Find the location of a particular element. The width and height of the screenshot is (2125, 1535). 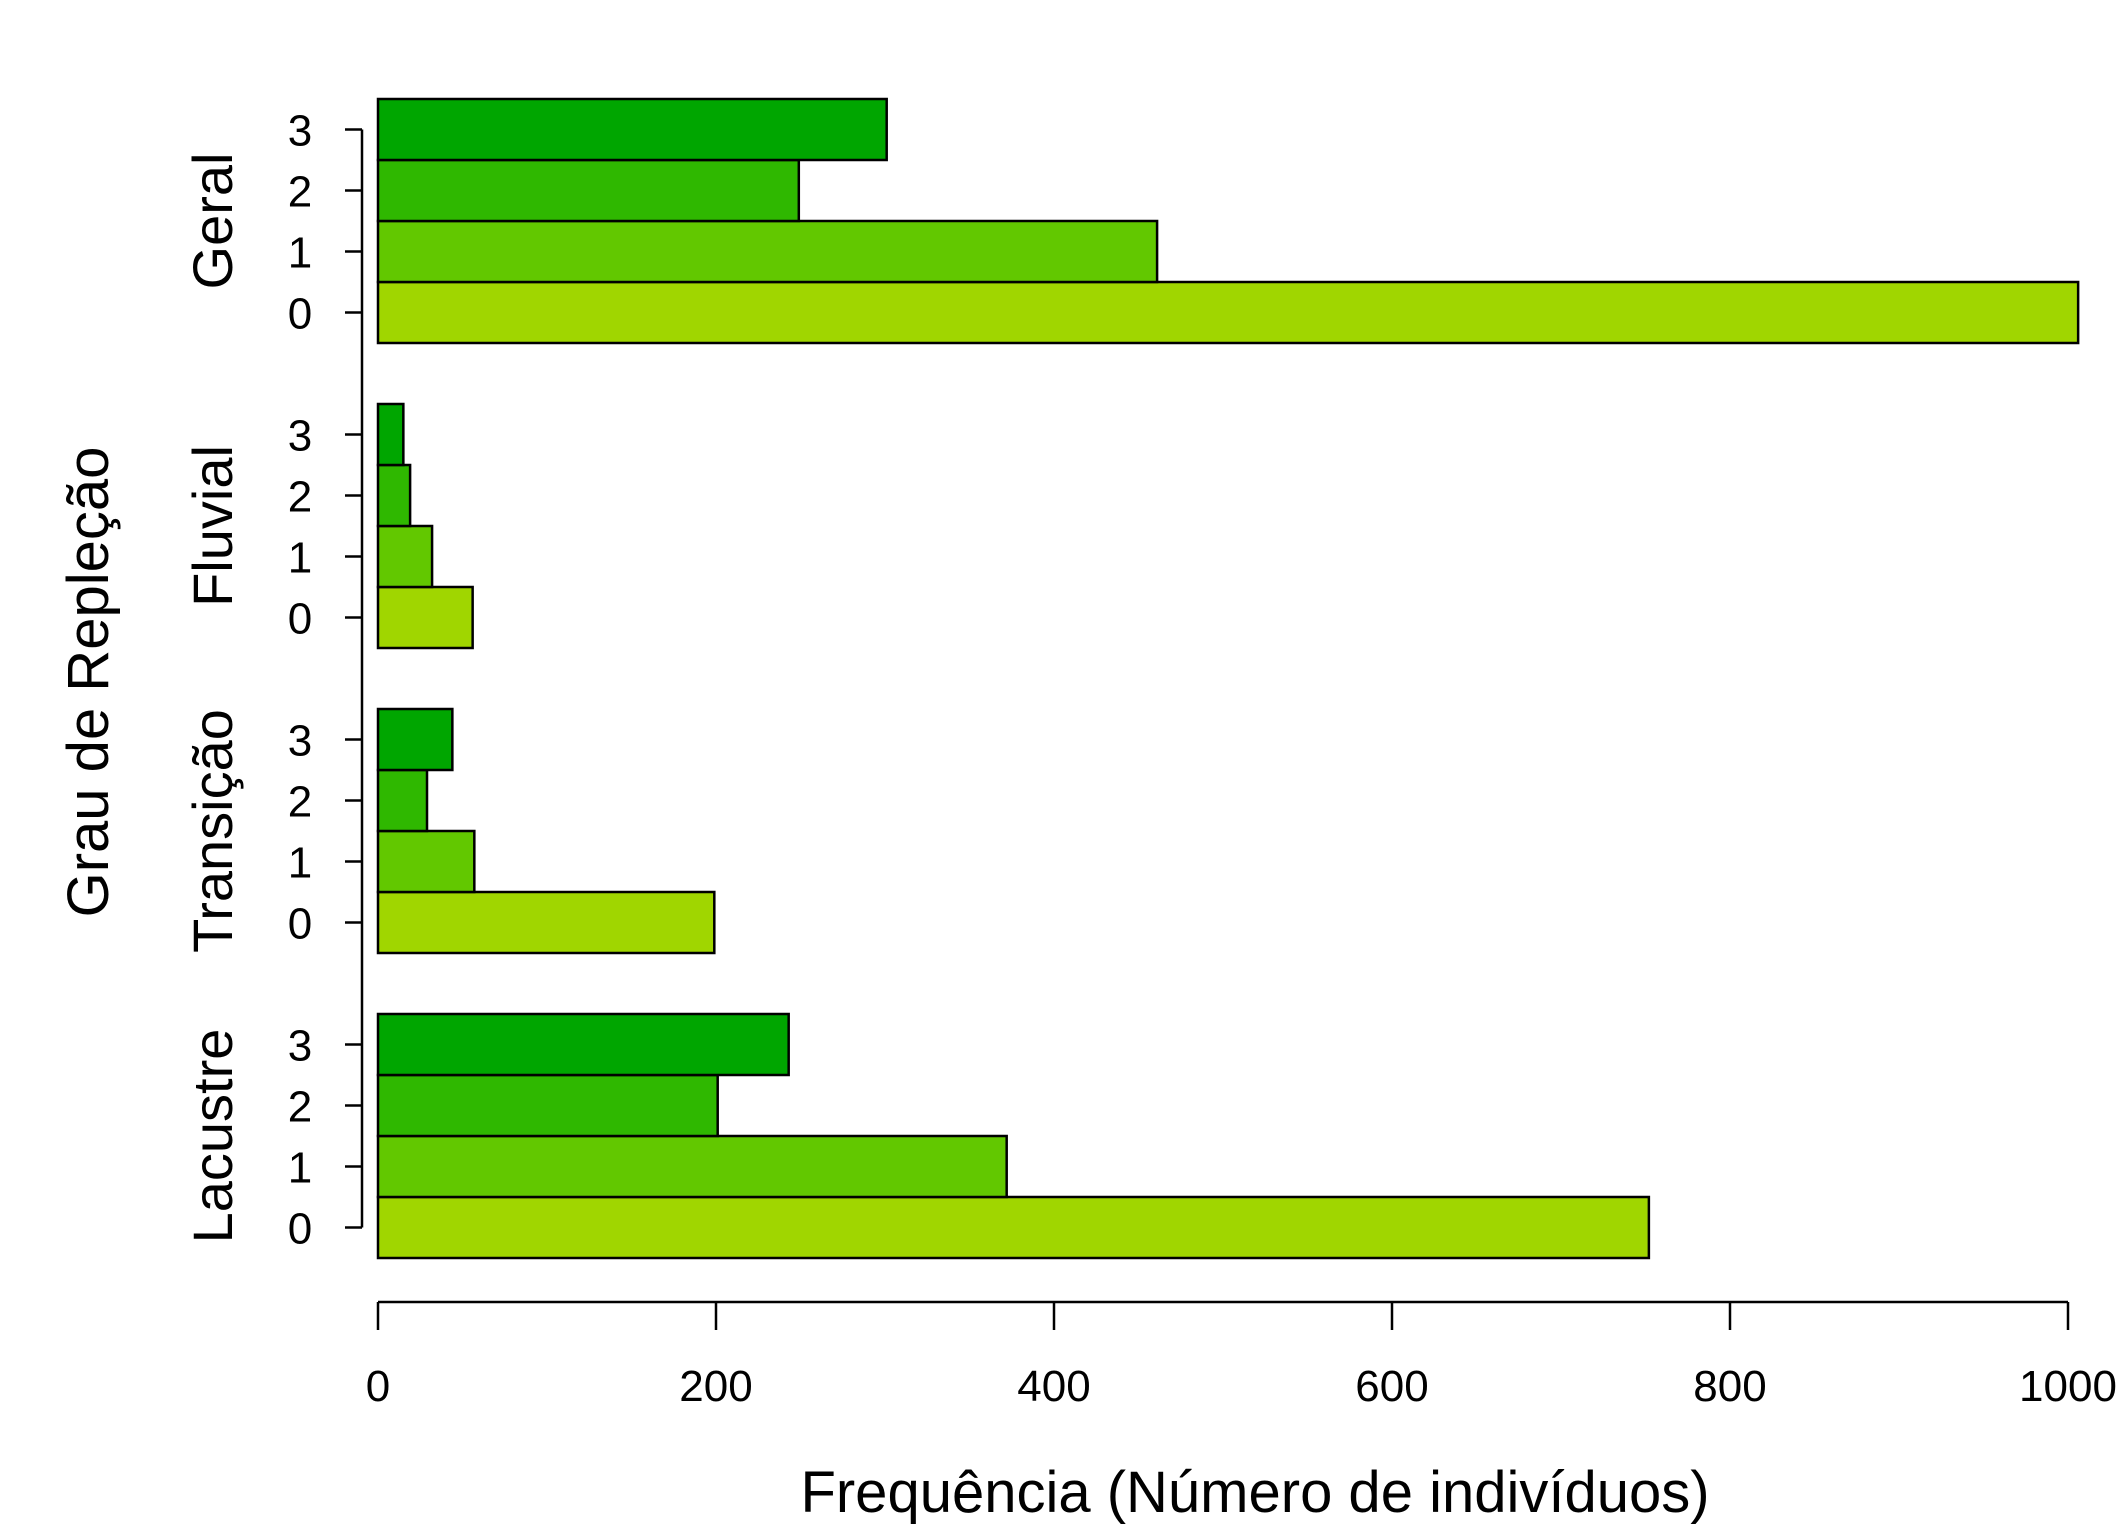

y-tick-label-transicao-0: 0 is located at coordinates (300, 924).